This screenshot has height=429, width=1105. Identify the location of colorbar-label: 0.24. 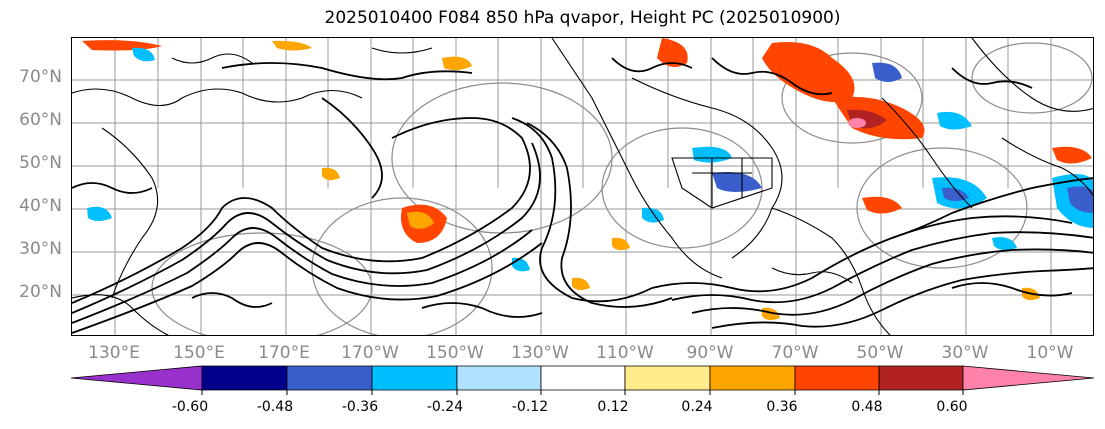
(697, 407).